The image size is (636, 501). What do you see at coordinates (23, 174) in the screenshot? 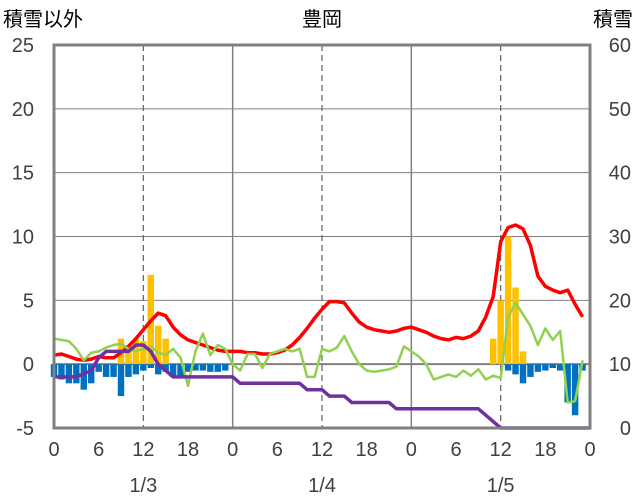
I see `left-tick-label: 15` at bounding box center [23, 174].